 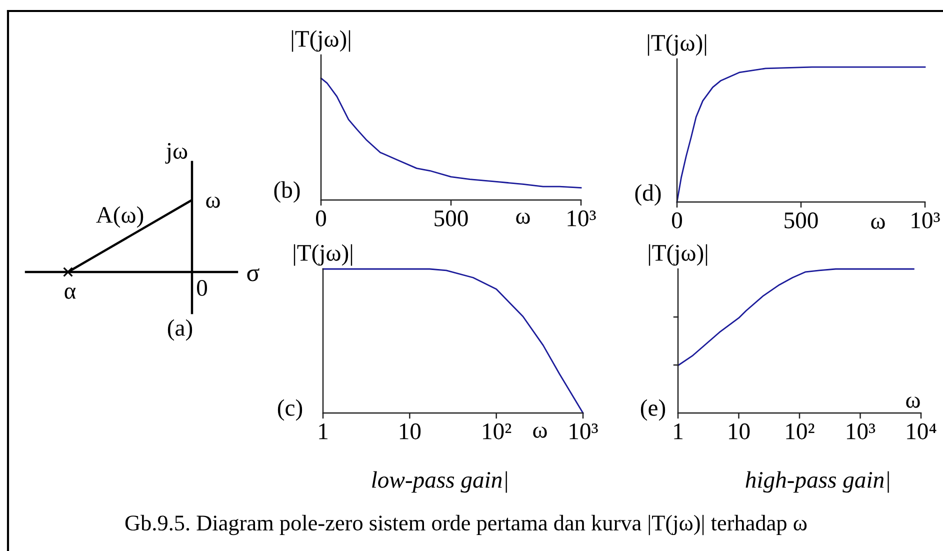 What do you see at coordinates (70, 293) in the screenshot?
I see `text: α` at bounding box center [70, 293].